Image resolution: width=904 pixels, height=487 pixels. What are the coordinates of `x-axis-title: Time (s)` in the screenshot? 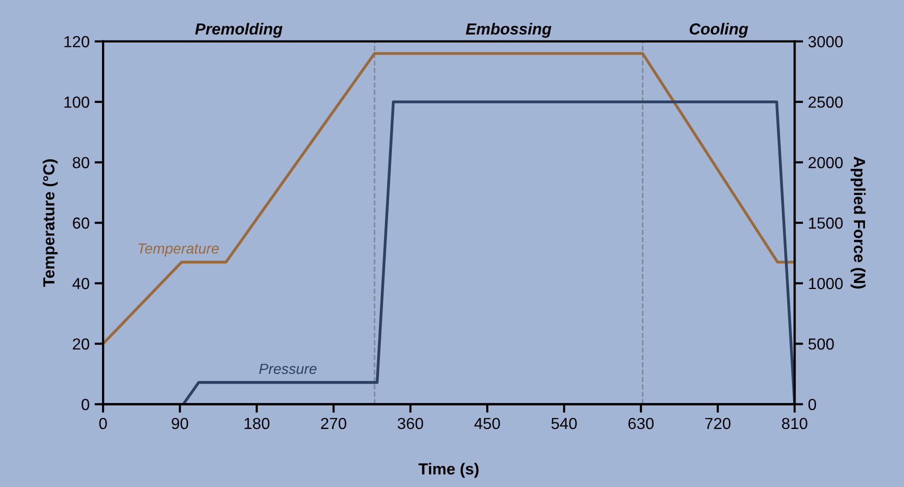 It's located at (448, 470).